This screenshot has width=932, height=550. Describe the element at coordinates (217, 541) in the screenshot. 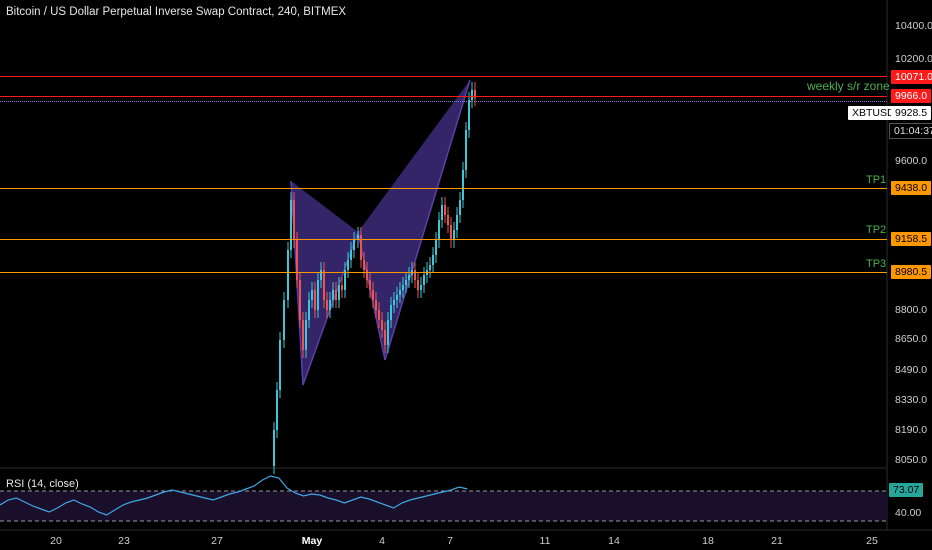

I see `time-axis-label: 27` at that location.